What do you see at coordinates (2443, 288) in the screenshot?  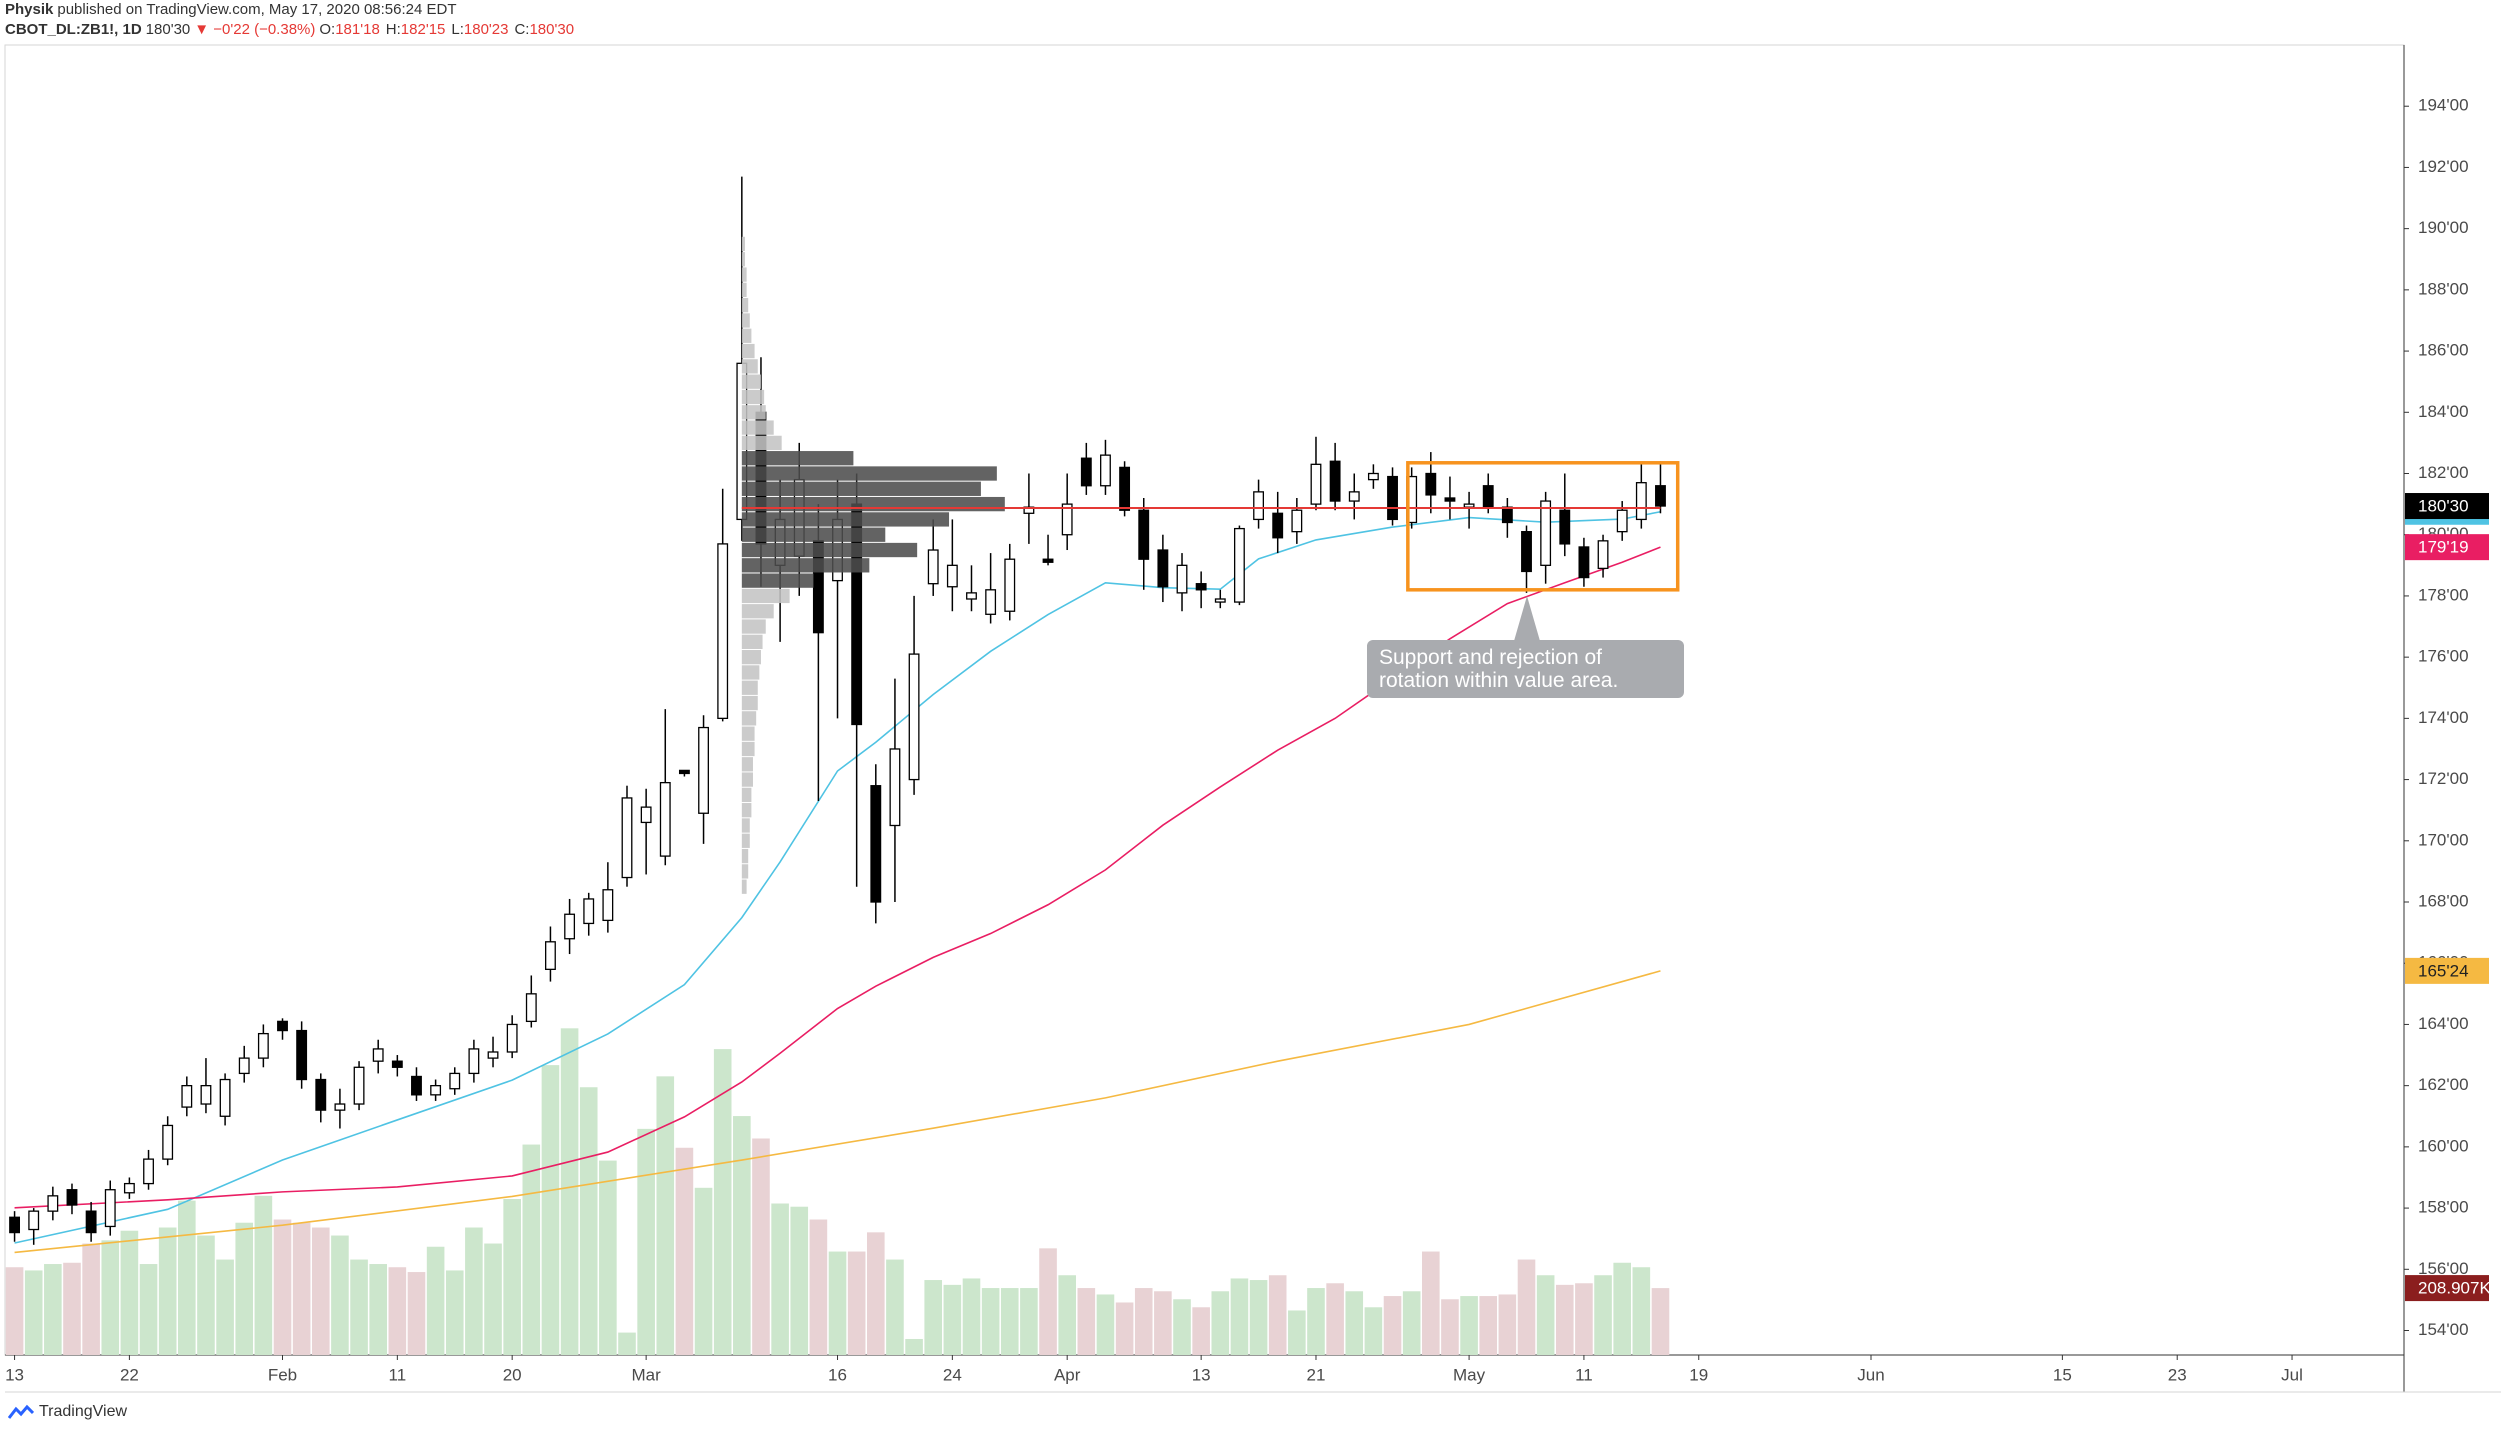 I see `y-tick-label: 188'00` at bounding box center [2443, 288].